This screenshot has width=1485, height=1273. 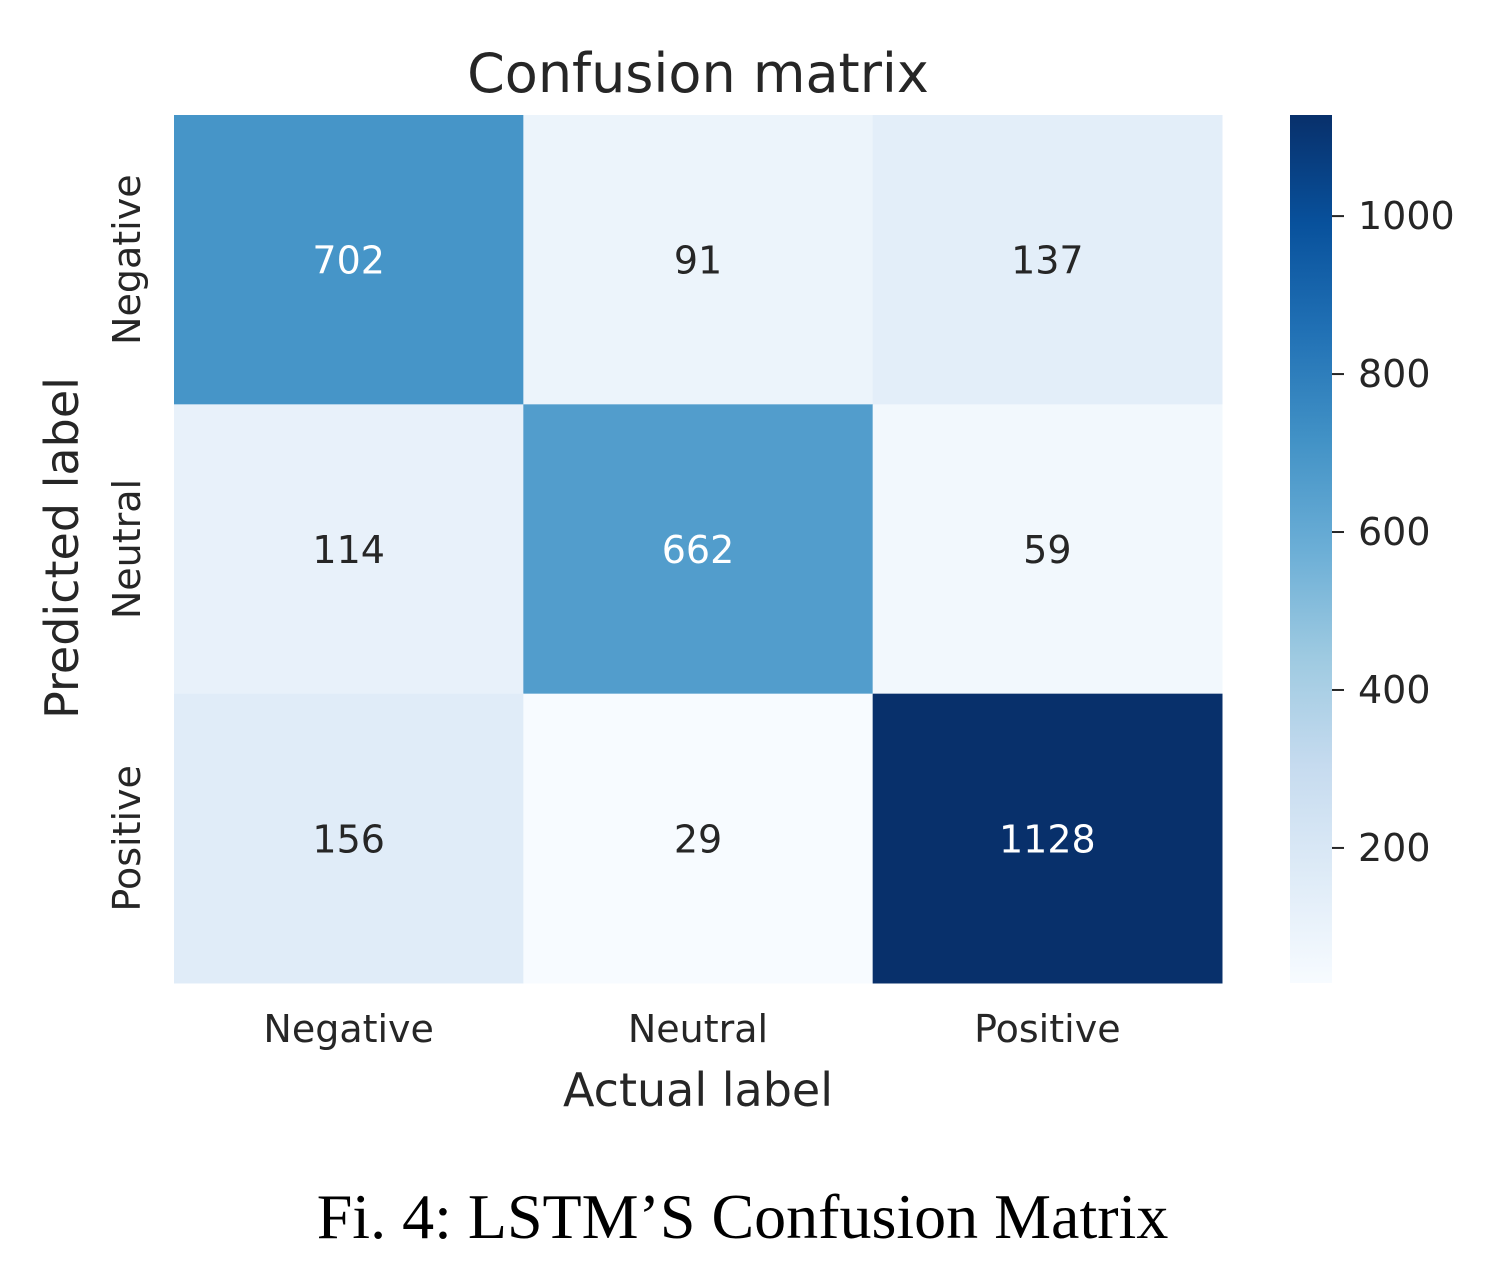 I want to click on y-tick-label: Positive, so click(x=127, y=838).